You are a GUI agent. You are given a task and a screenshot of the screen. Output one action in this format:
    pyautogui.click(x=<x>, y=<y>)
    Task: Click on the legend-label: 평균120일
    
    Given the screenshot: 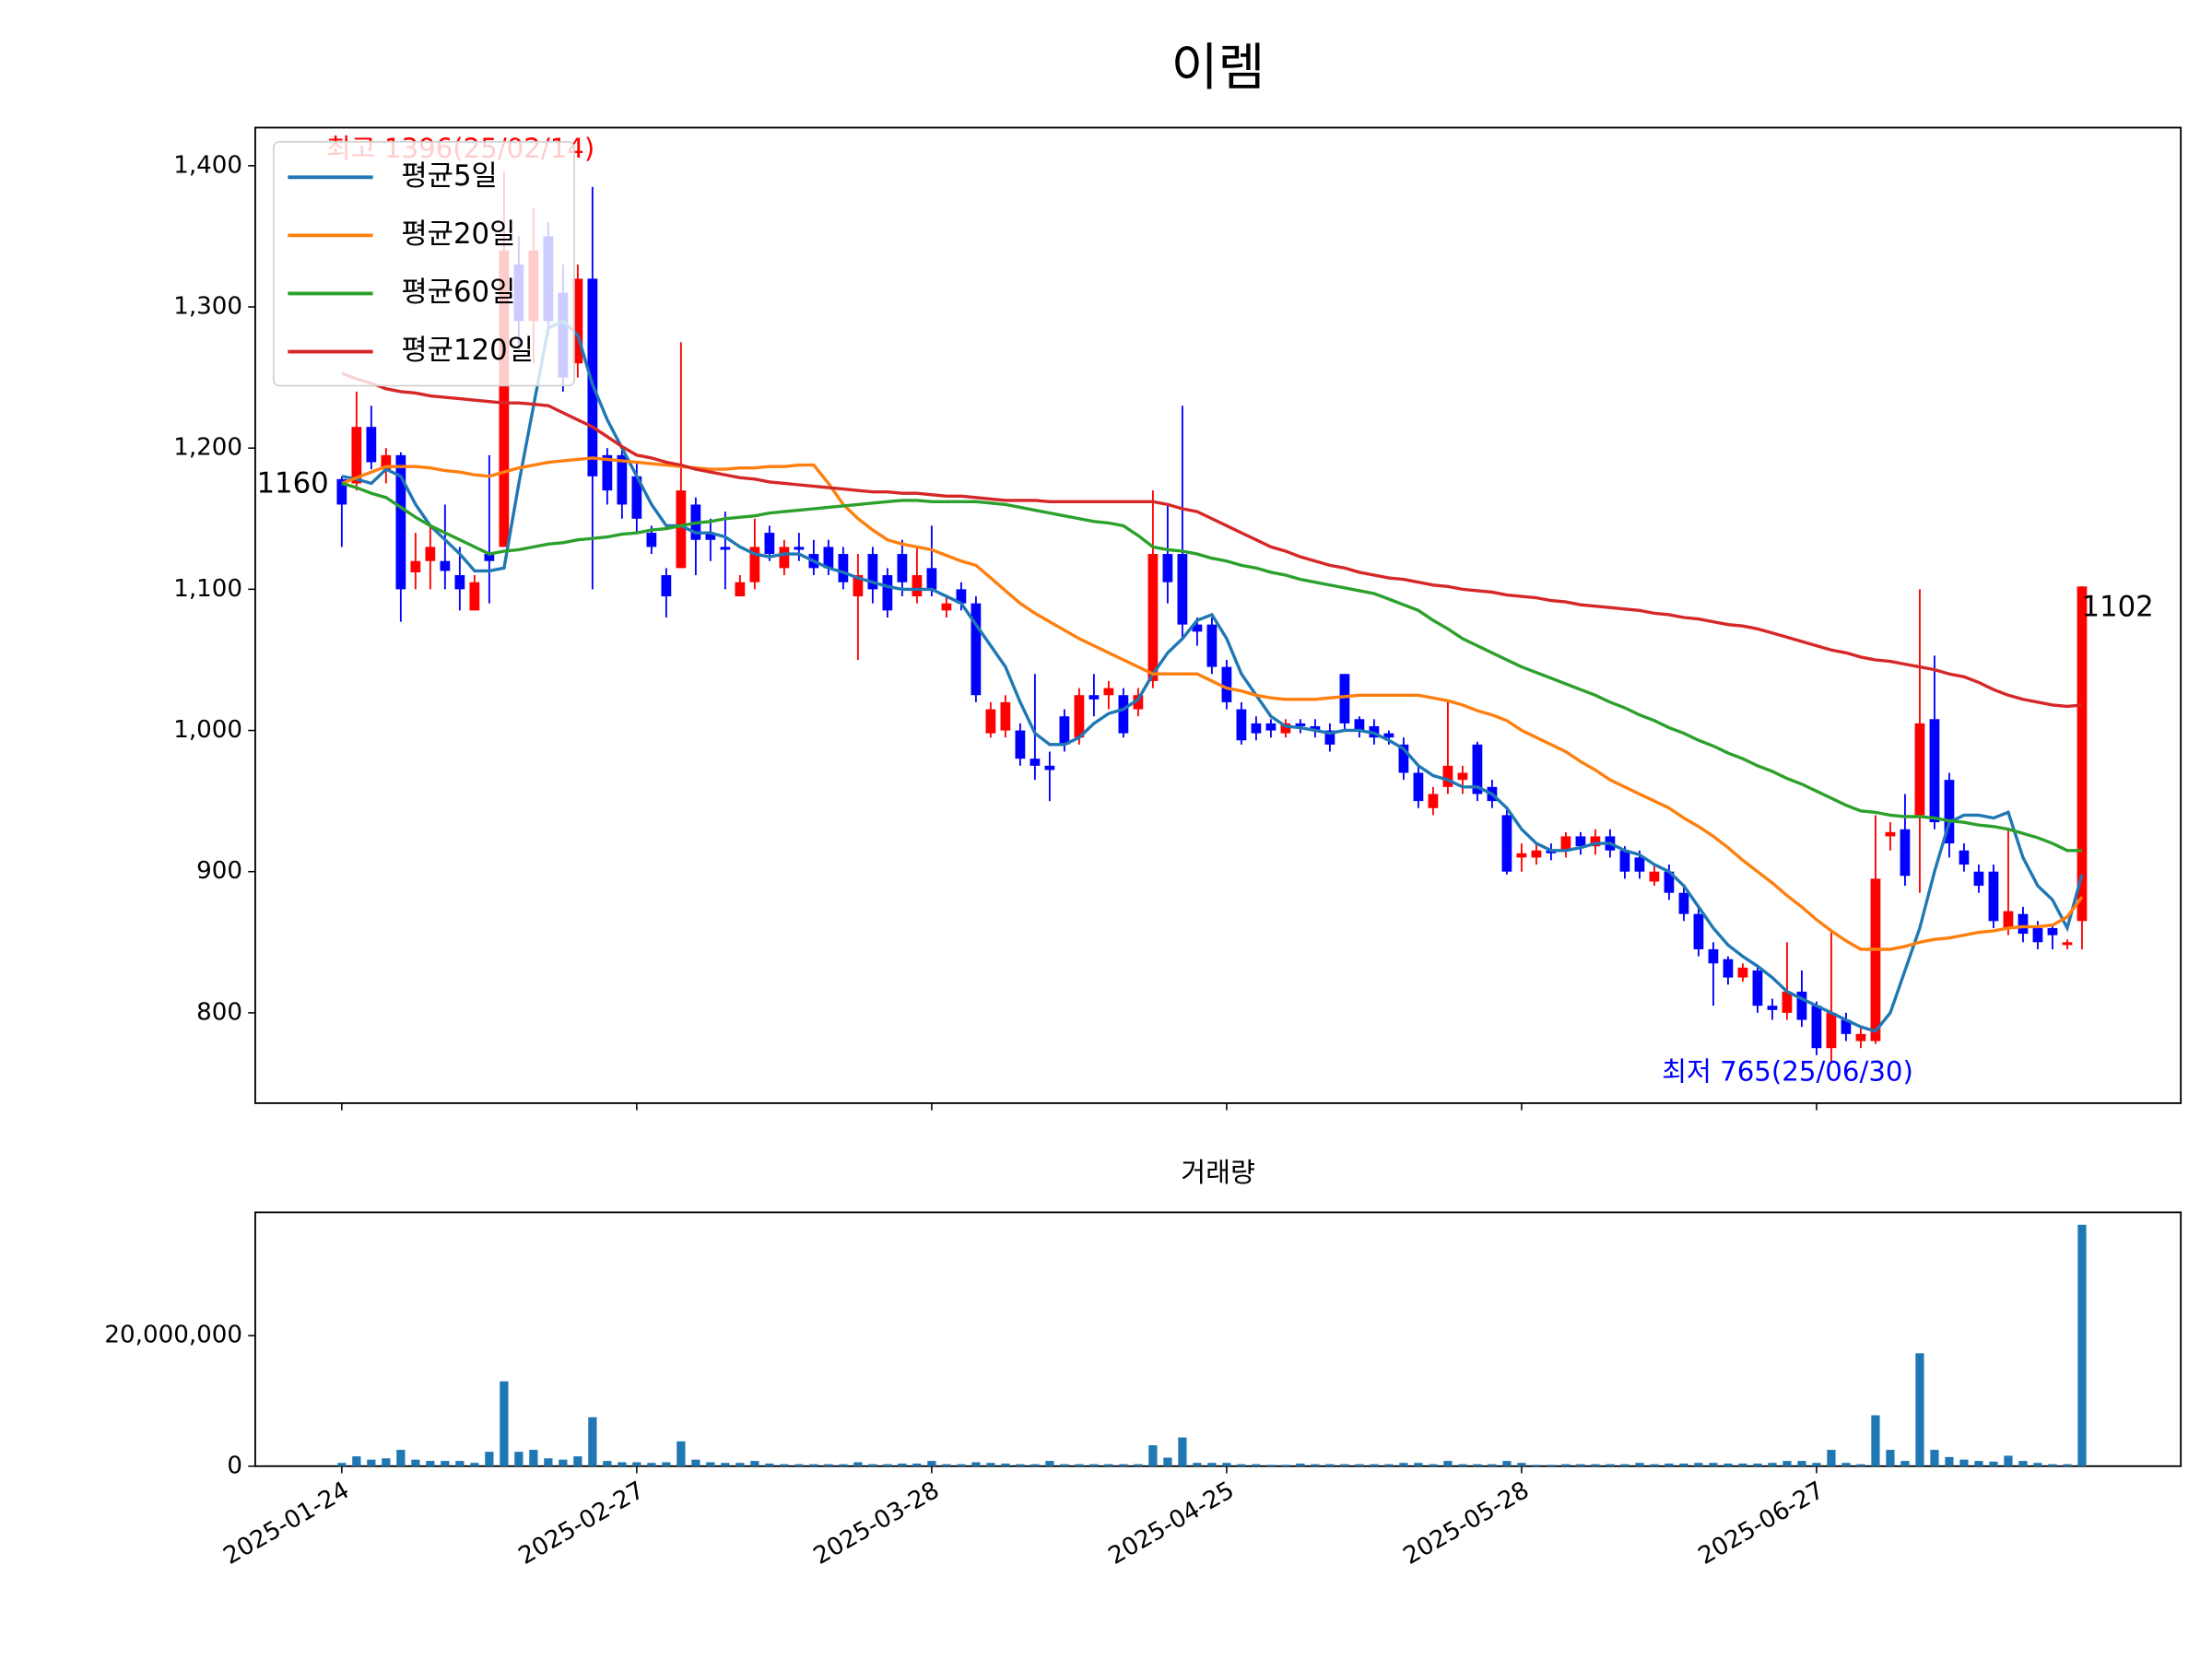 What is the action you would take?
    pyautogui.click(x=467, y=350)
    